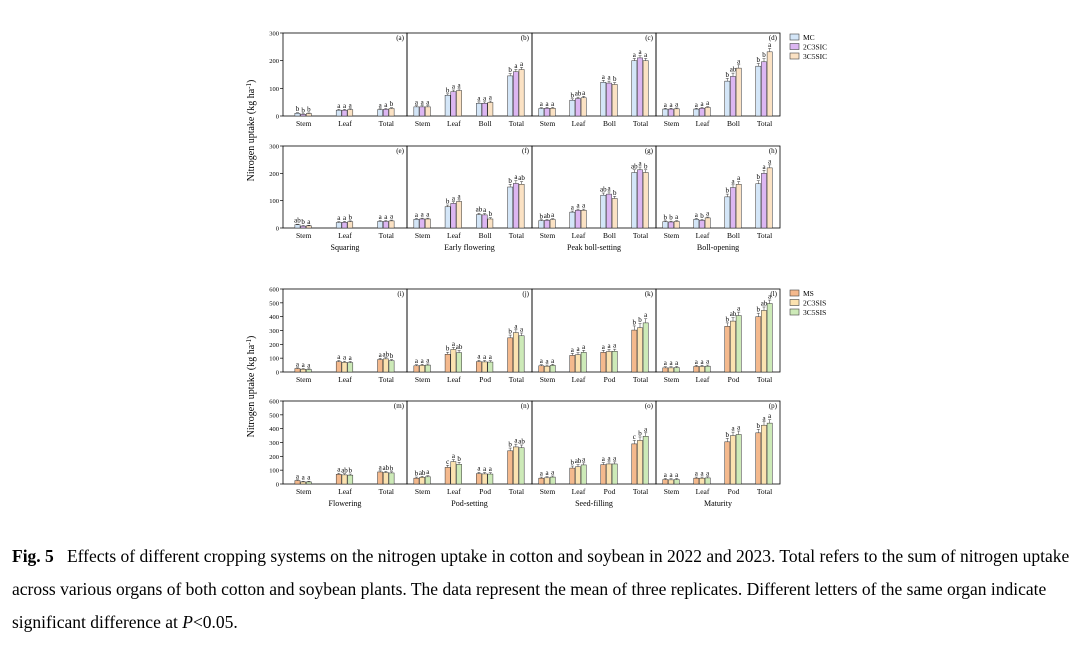 This screenshot has width=1080, height=649. What do you see at coordinates (718, 74) in the screenshot?
I see `panel-frame` at bounding box center [718, 74].